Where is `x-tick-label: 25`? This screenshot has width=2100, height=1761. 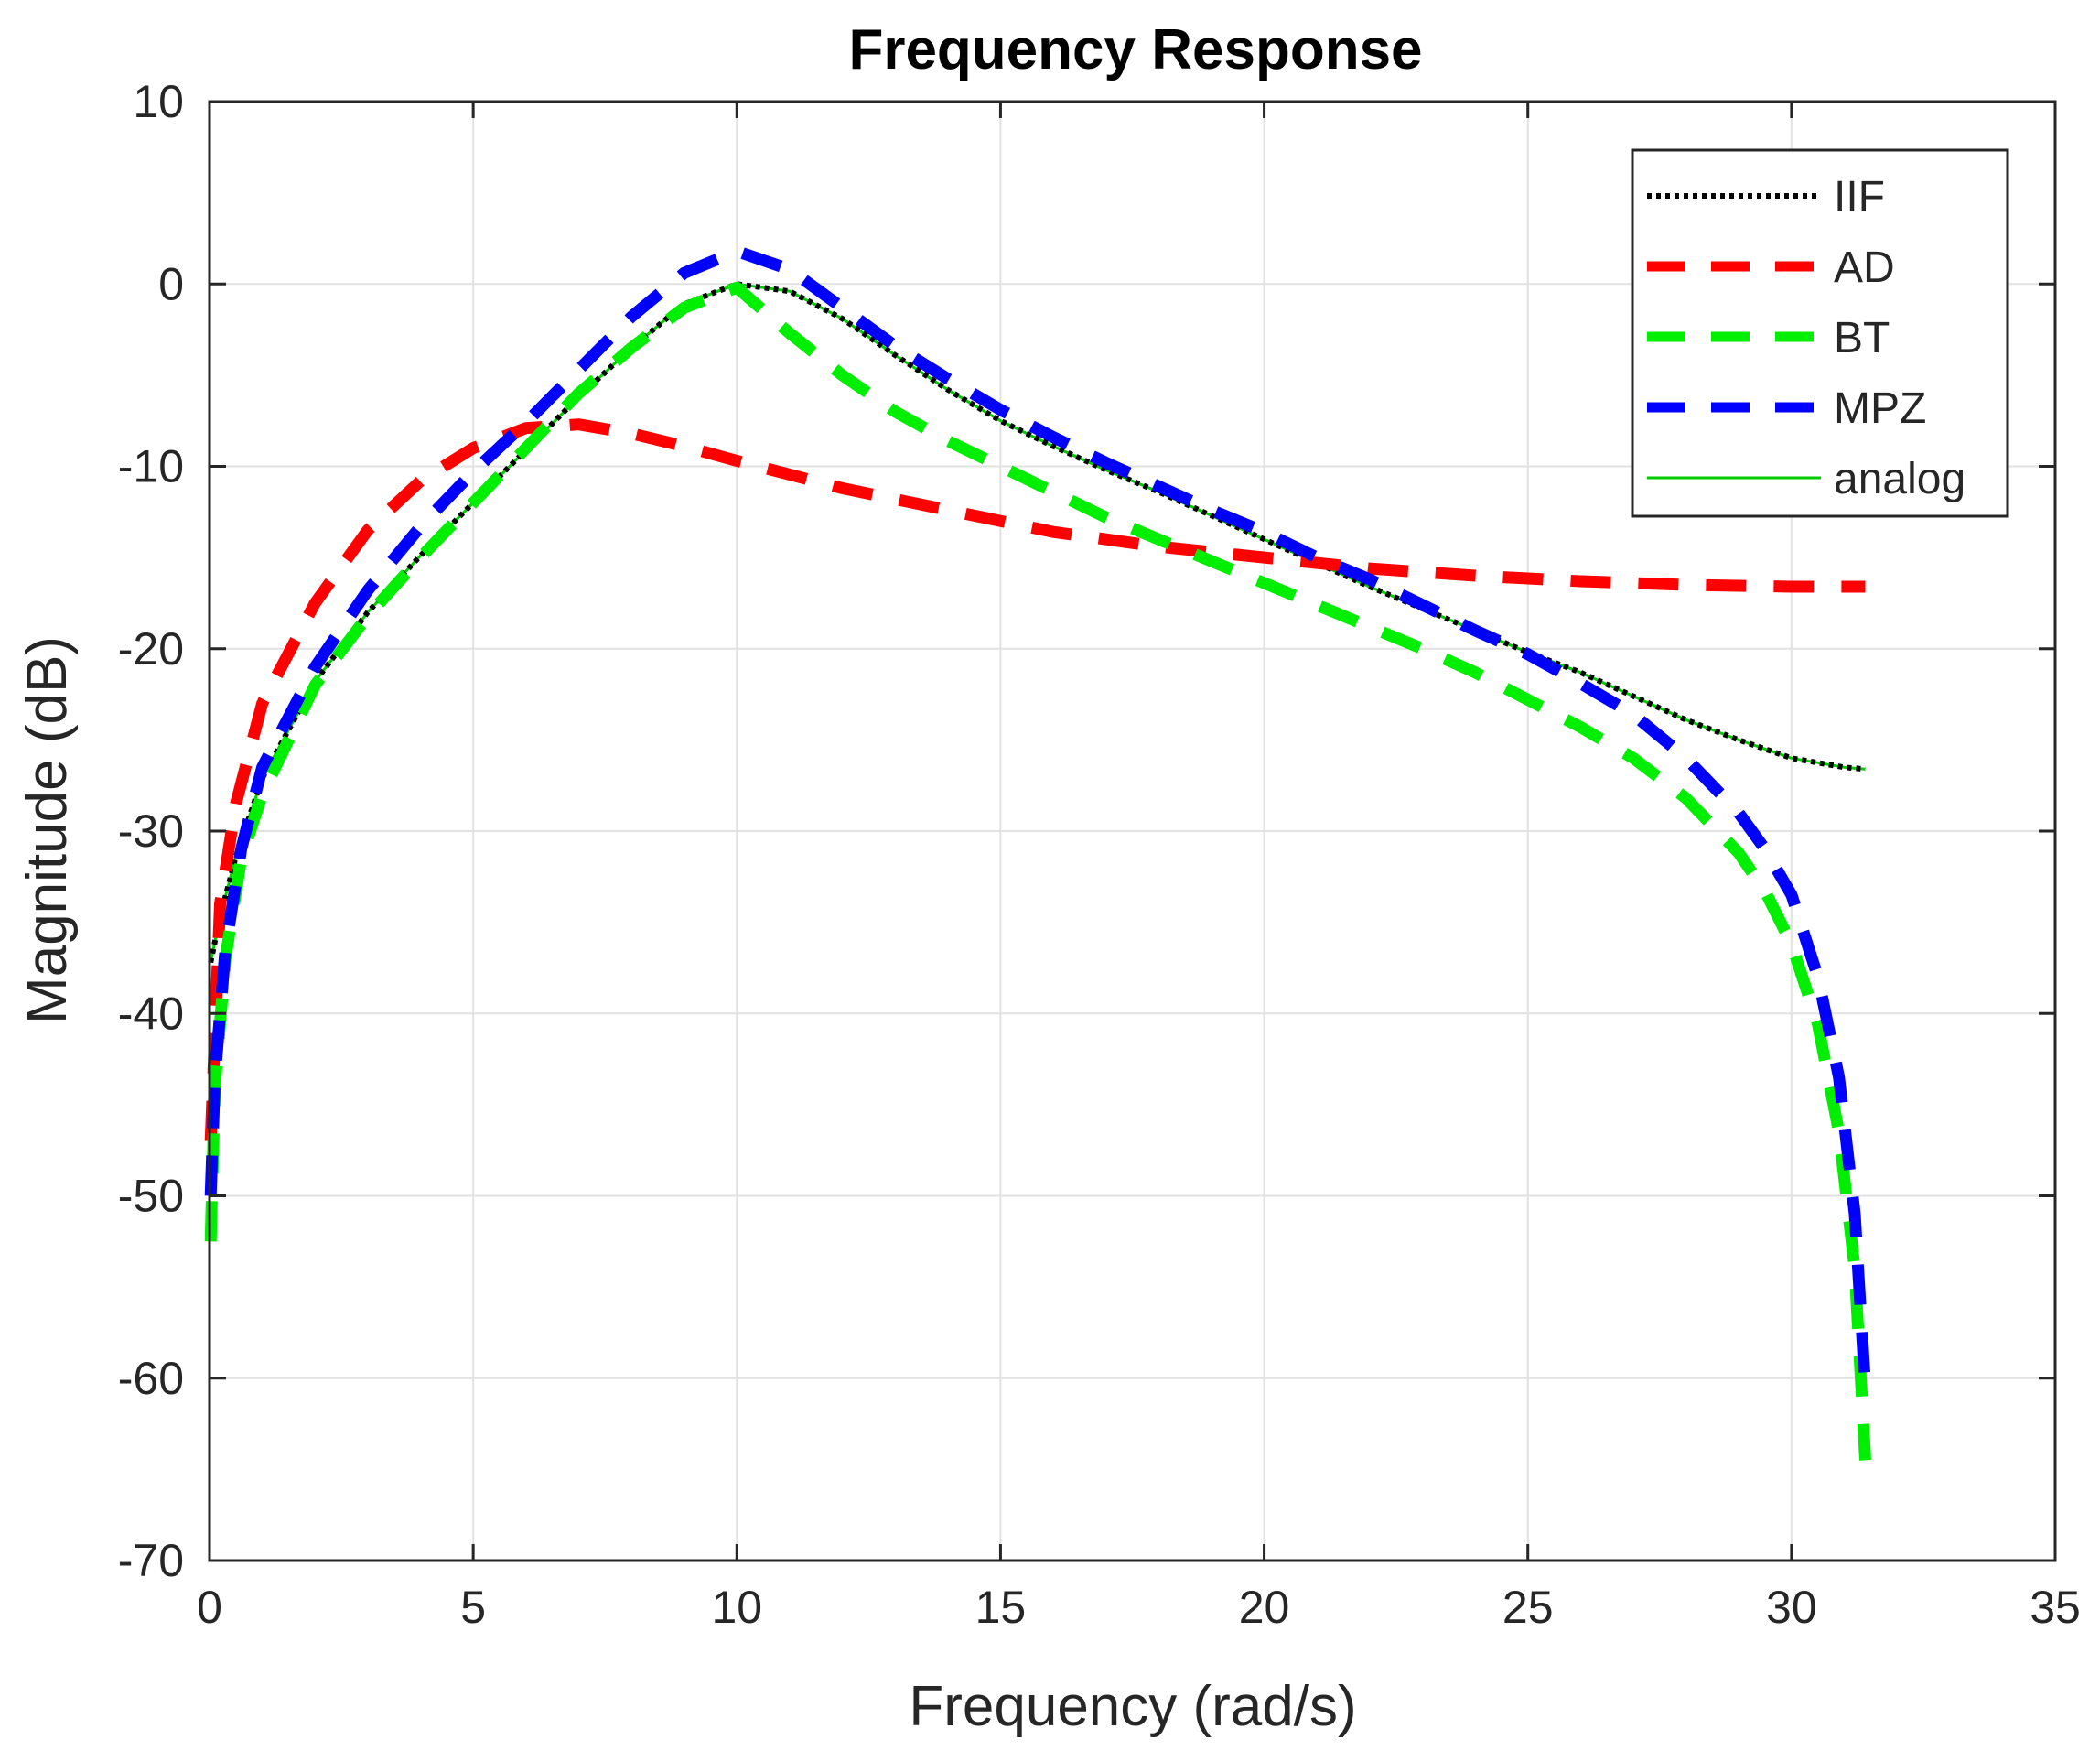
x-tick-label: 25 is located at coordinates (1528, 1607).